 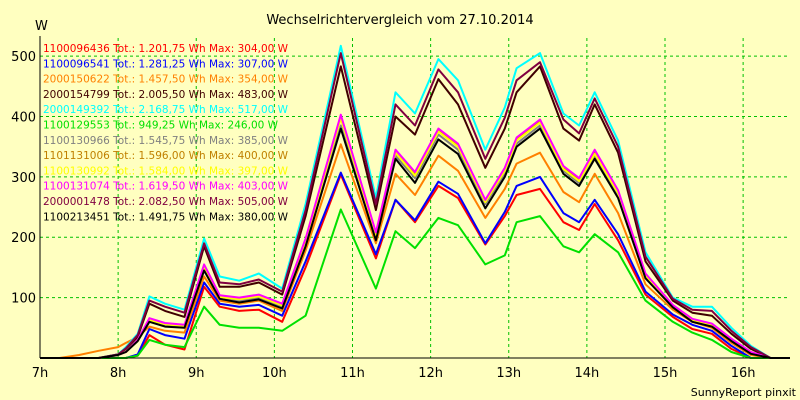 What do you see at coordinates (430, 373) in the screenshot?
I see `x-tick-label: 12h` at bounding box center [430, 373].